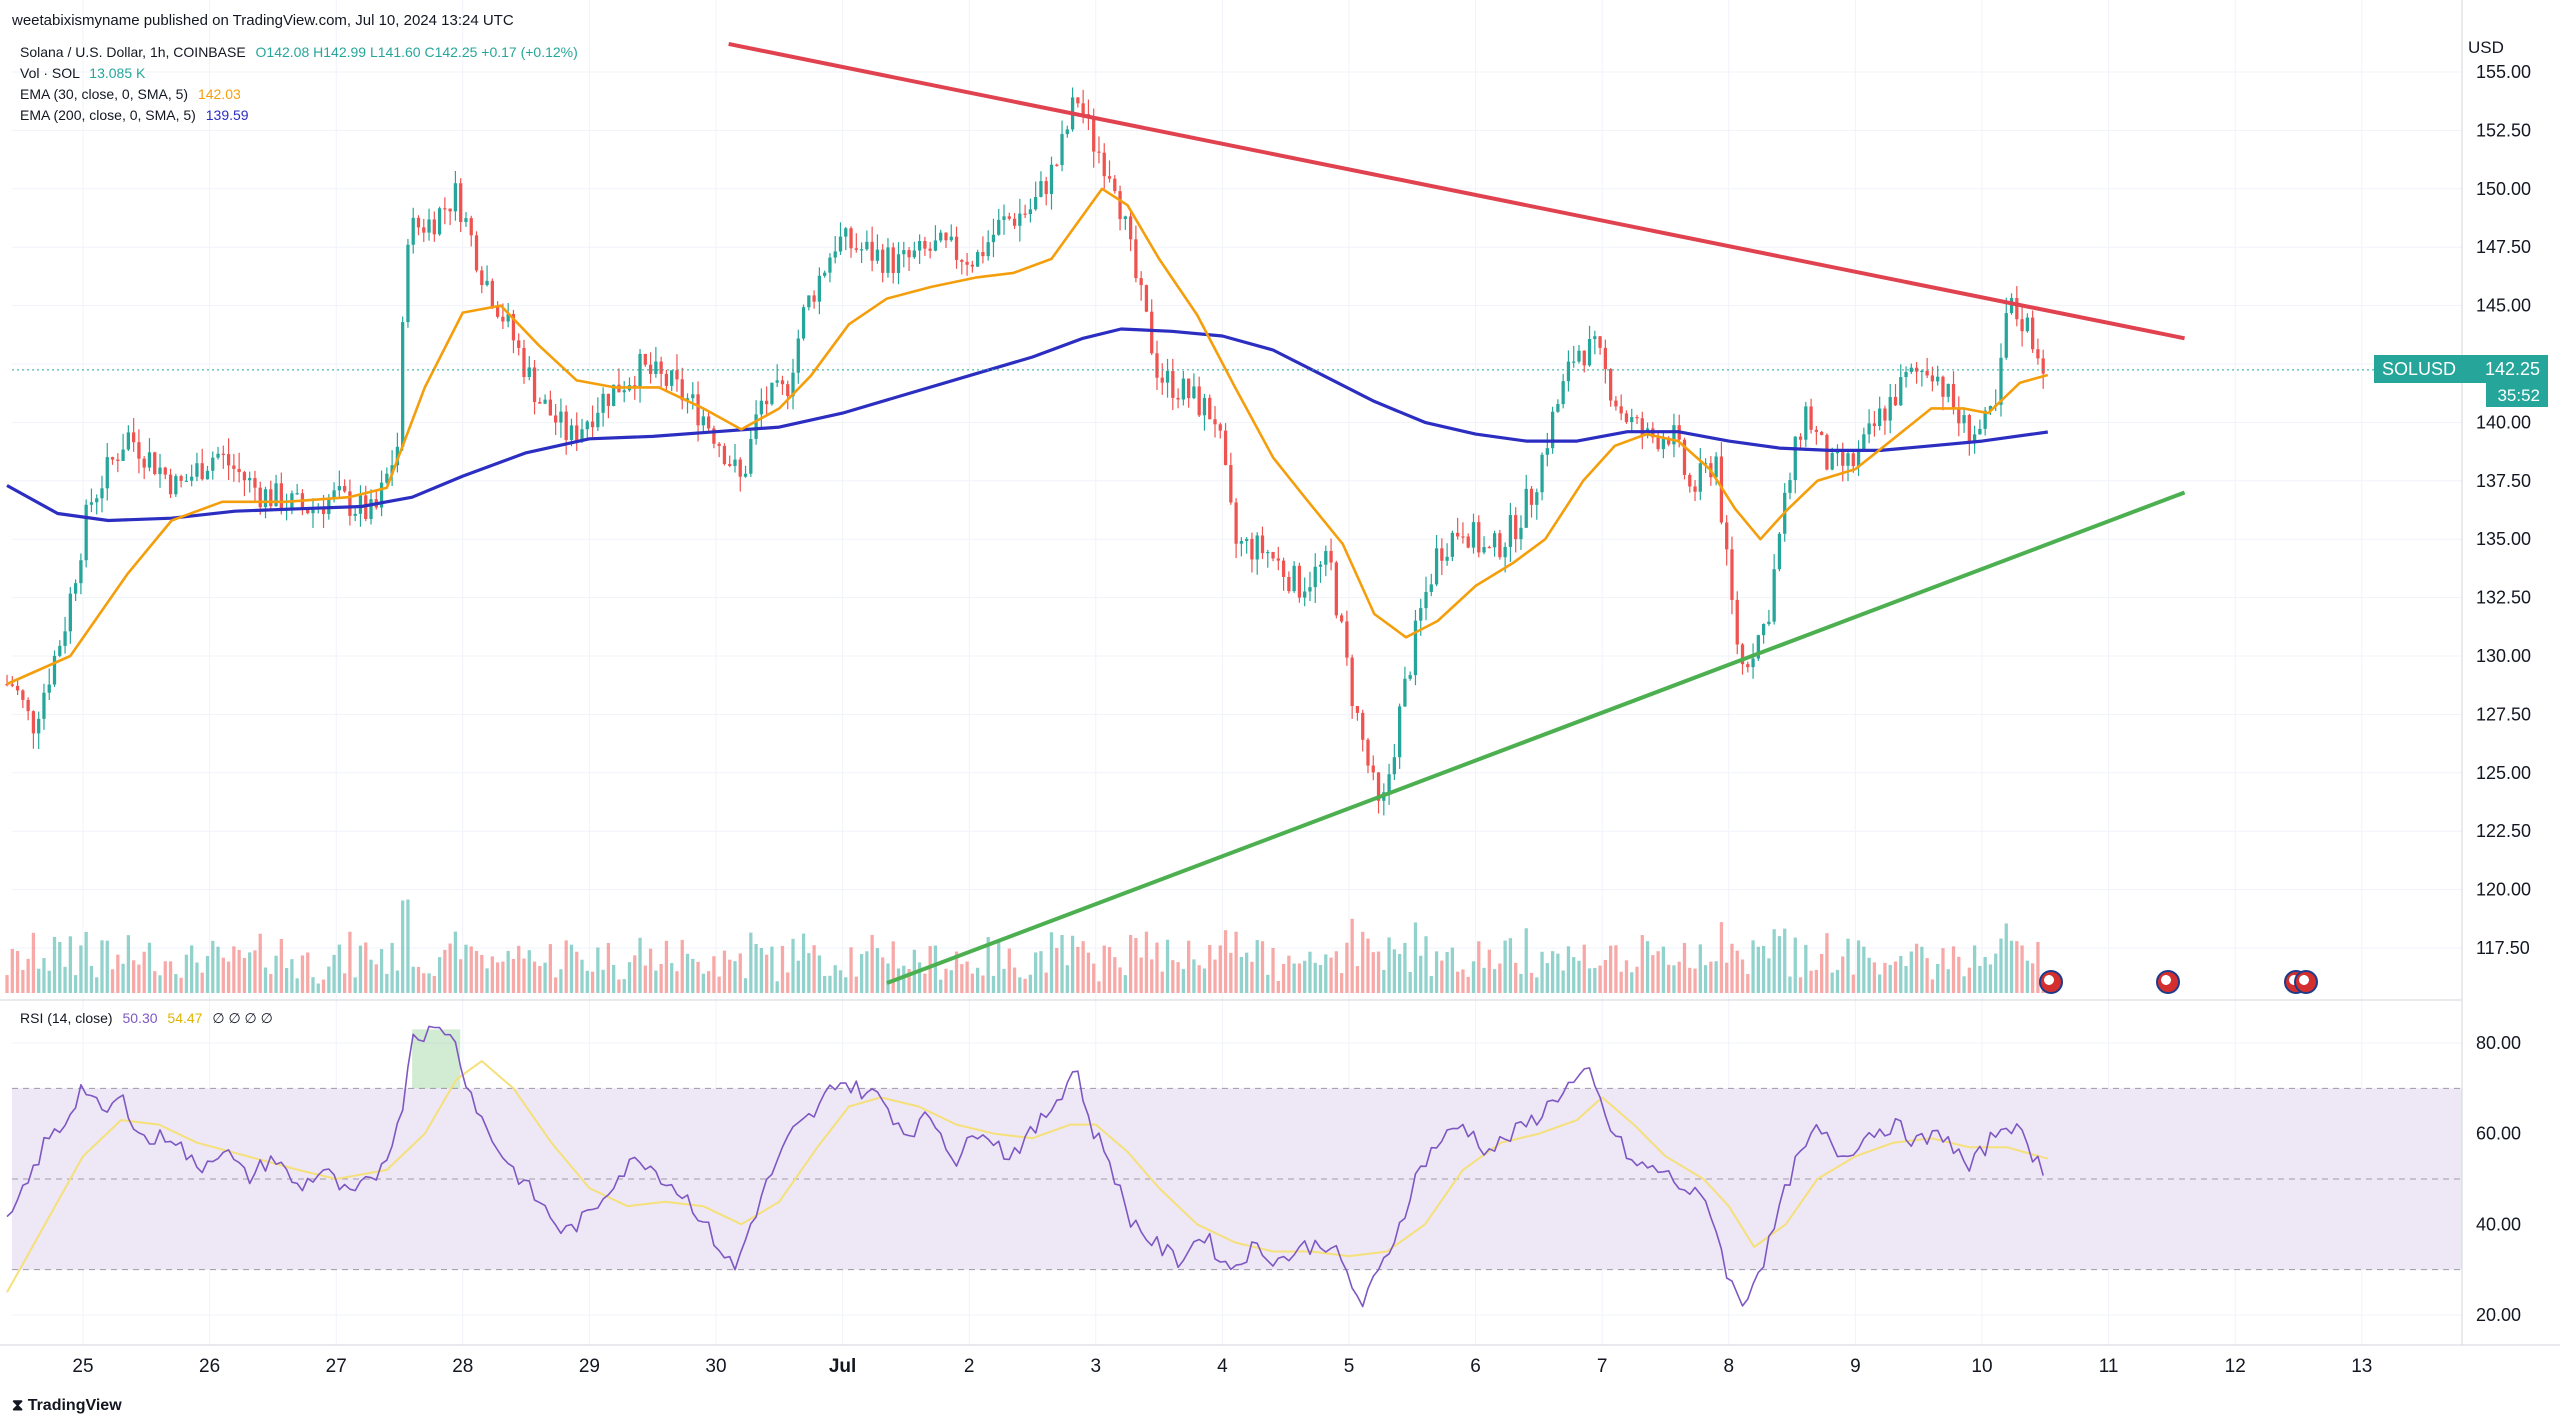  What do you see at coordinates (2518, 395) in the screenshot?
I see `countdown-text: 35:52` at bounding box center [2518, 395].